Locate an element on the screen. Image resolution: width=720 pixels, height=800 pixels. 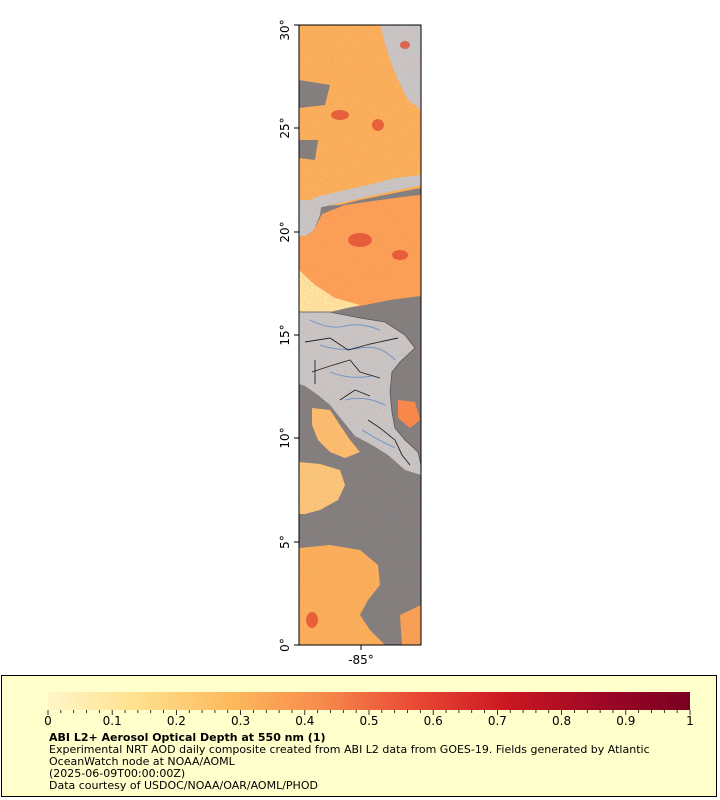
coastline is located at coordinates (360, 388).